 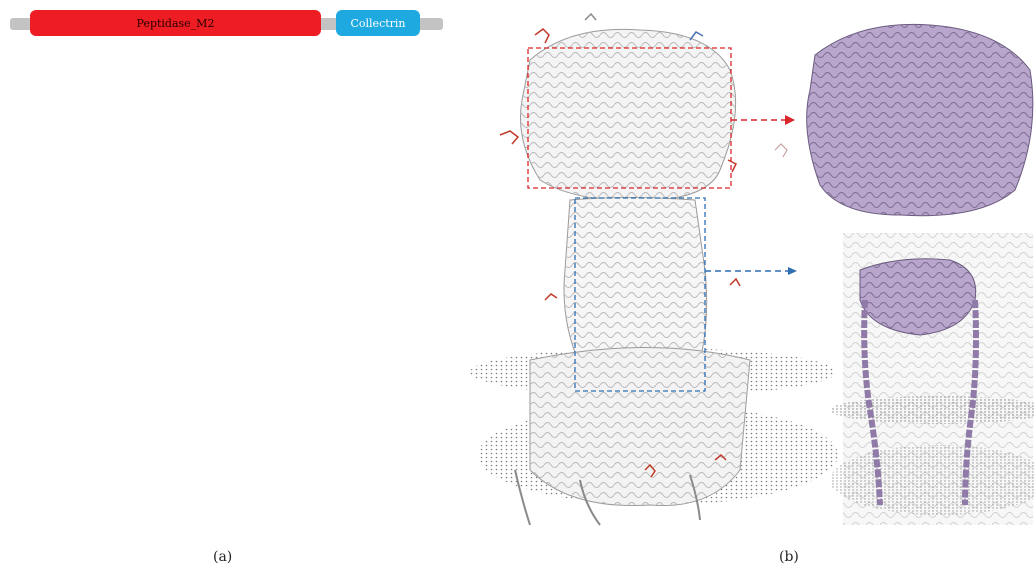 I want to click on panel-label-a: (a), so click(x=223, y=557).